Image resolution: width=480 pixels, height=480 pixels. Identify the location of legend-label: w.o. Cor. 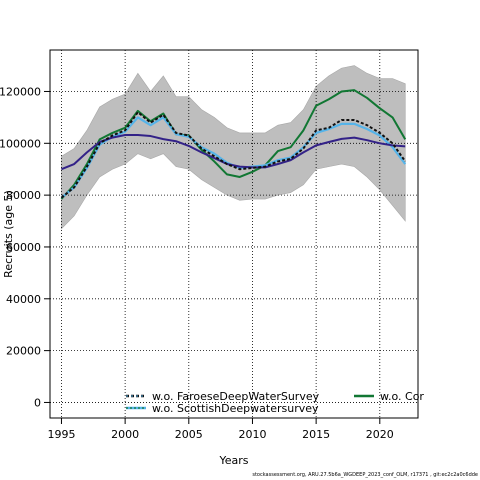
(402, 396).